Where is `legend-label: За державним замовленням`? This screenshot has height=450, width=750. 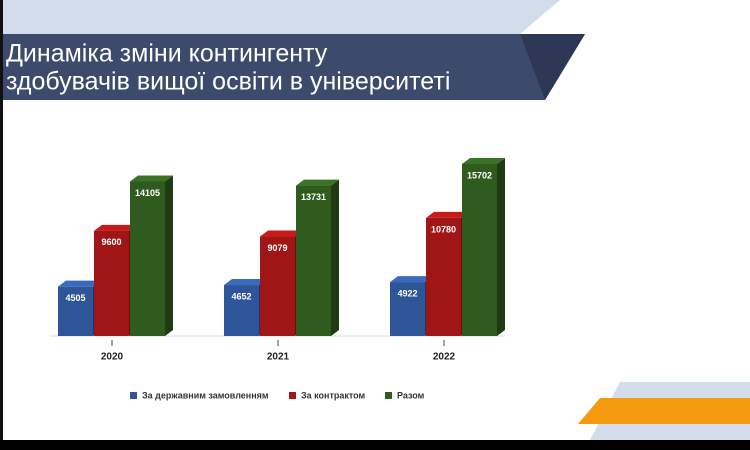
legend-label: За державним замовленням is located at coordinates (205, 395).